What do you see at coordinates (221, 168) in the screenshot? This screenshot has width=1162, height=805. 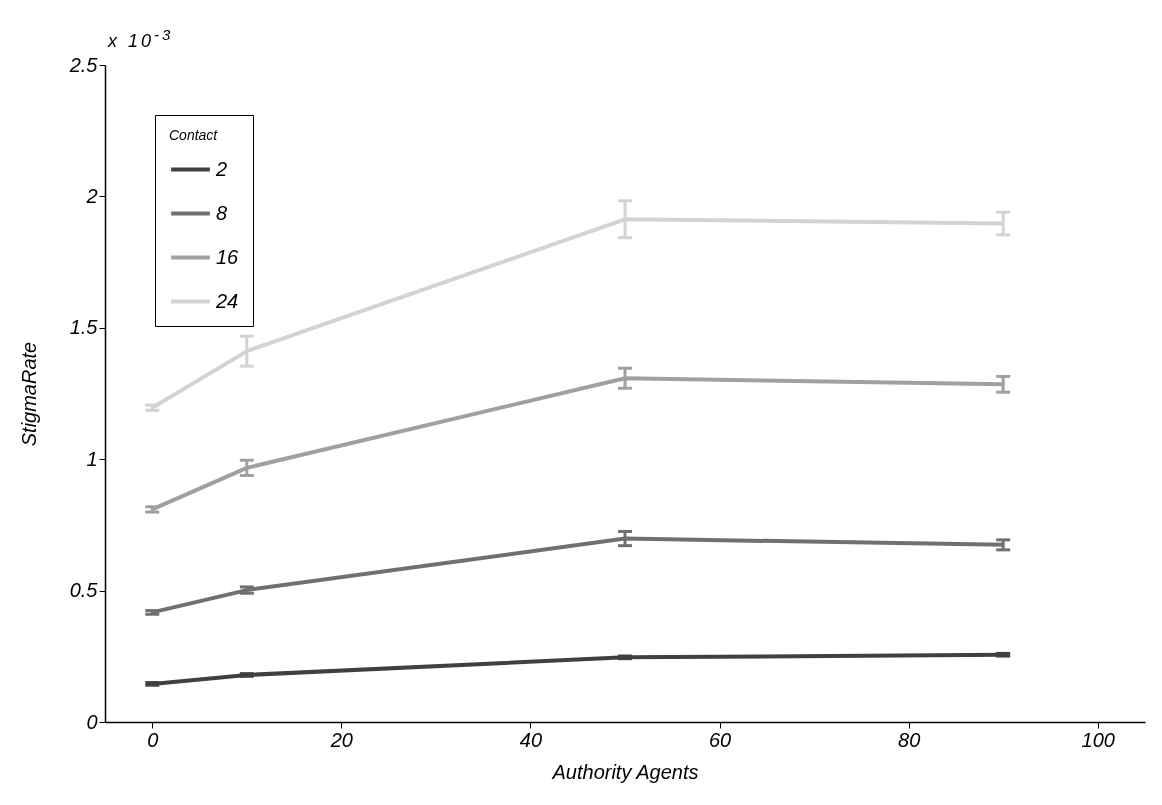 I see `legend-label: 2` at bounding box center [221, 168].